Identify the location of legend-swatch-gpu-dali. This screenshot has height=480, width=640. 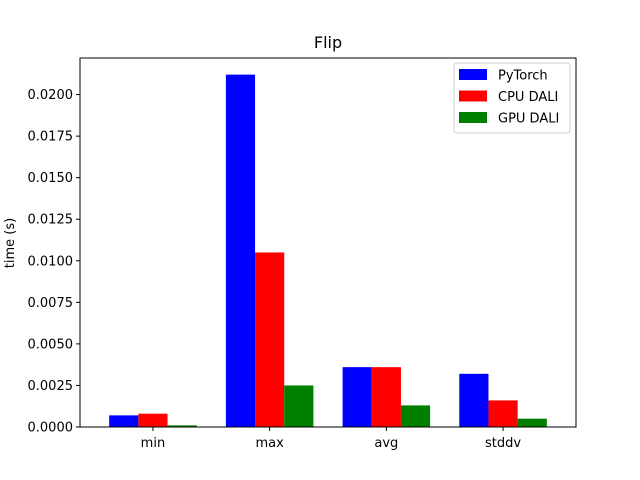
(473, 117).